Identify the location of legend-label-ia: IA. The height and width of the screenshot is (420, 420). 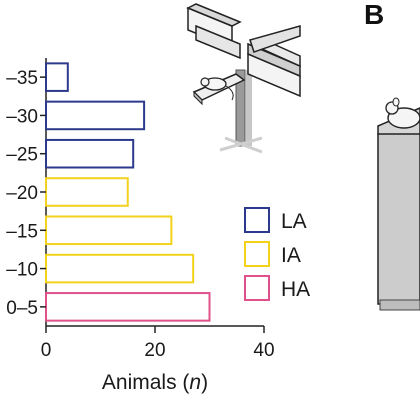
(291, 255).